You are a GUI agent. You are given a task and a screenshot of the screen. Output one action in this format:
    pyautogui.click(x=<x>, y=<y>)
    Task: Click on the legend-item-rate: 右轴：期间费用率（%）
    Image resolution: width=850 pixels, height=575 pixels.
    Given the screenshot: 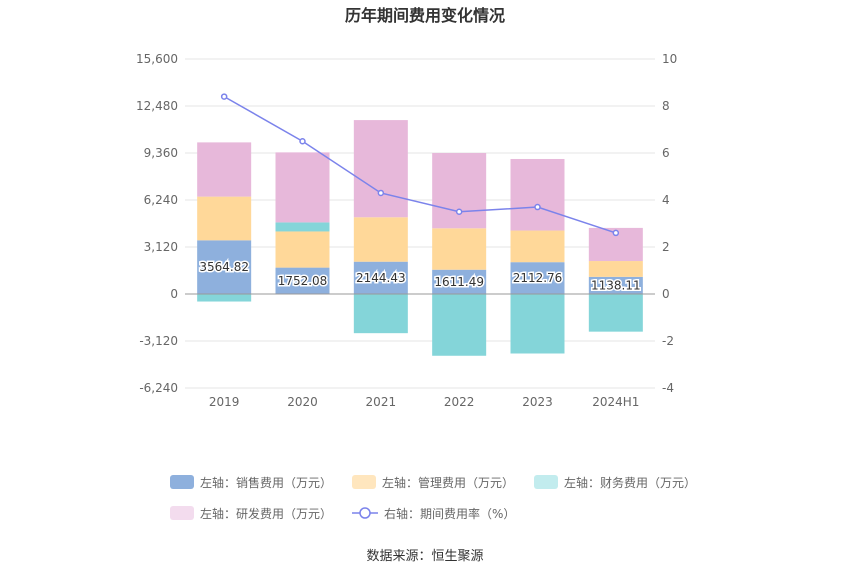 What is the action you would take?
    pyautogui.click(x=433, y=513)
    